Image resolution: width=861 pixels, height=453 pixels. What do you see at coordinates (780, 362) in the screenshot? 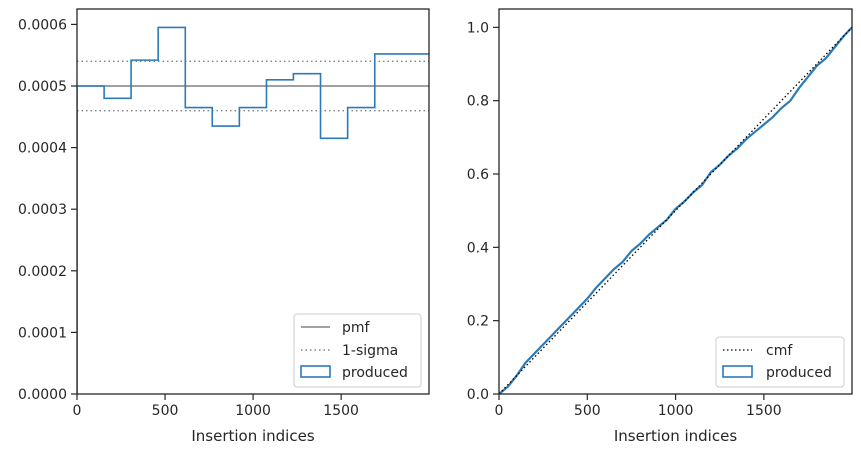
I see `legend: cmf produced` at bounding box center [780, 362].